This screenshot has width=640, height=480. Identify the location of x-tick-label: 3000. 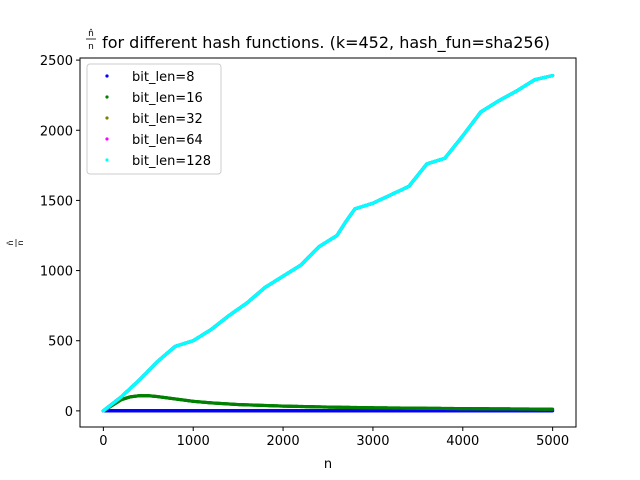
(372, 441).